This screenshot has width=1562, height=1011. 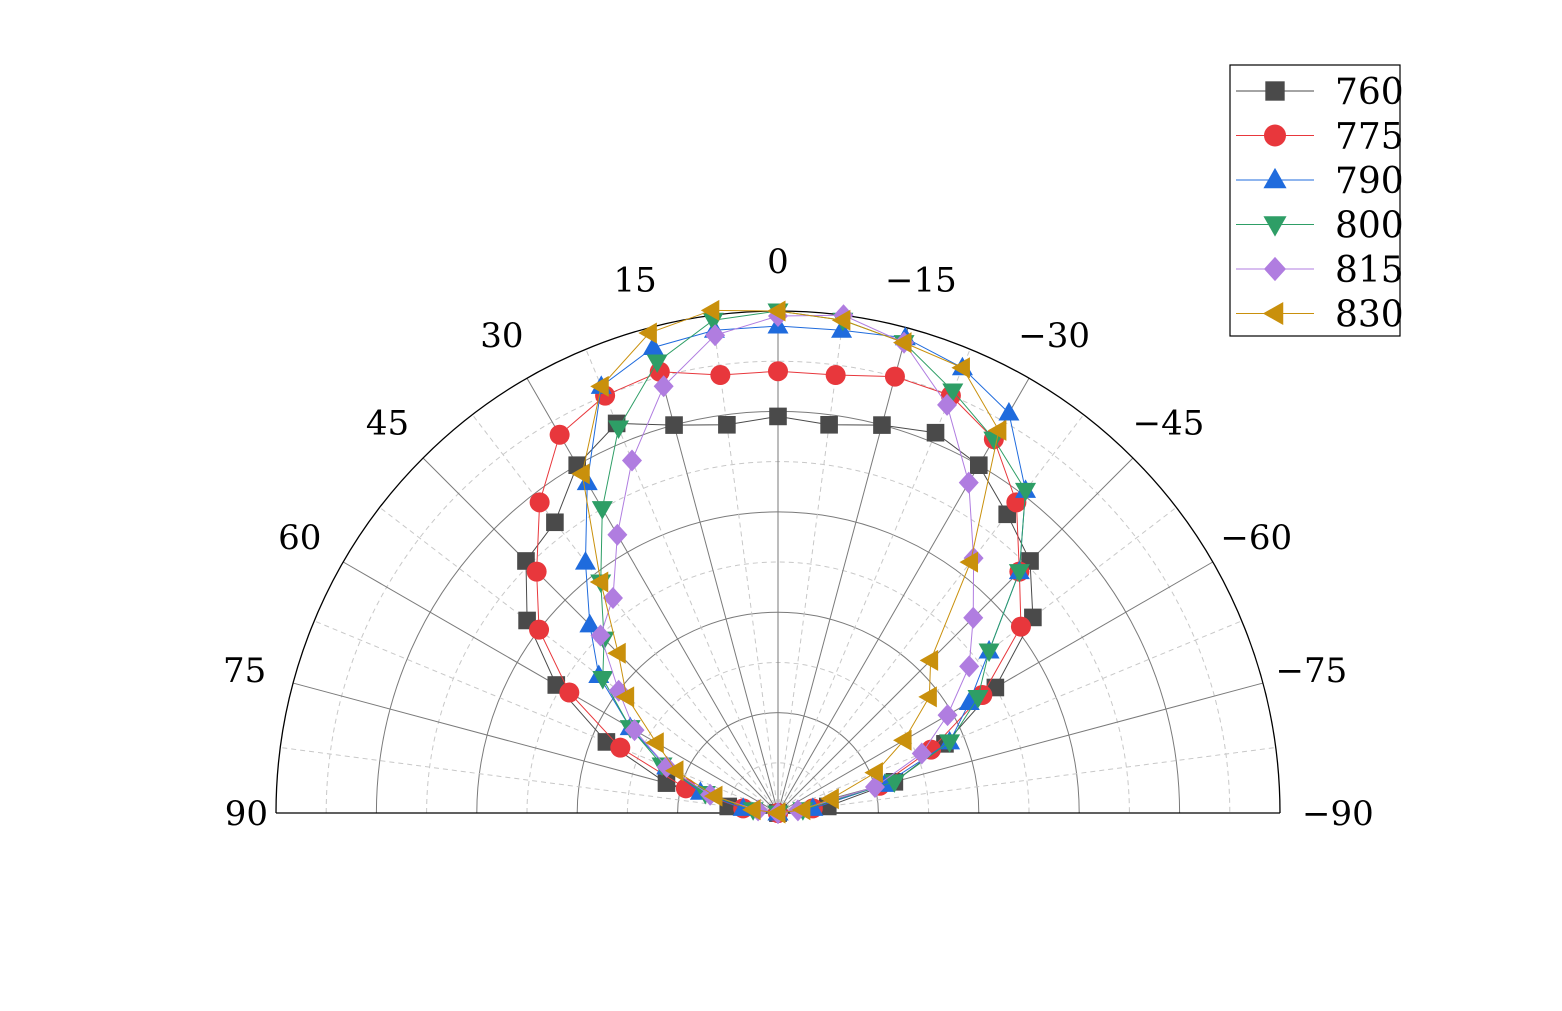 I want to click on series-line, so click(x=779, y=614).